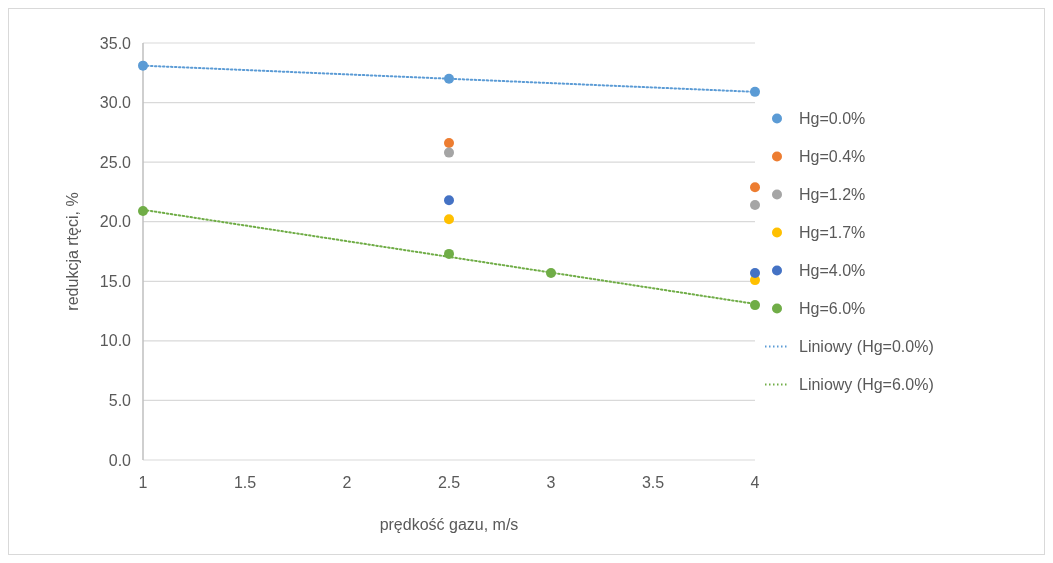 The image size is (1053, 563). I want to click on legend-label: Liniowy (Hg=0.0%), so click(866, 347).